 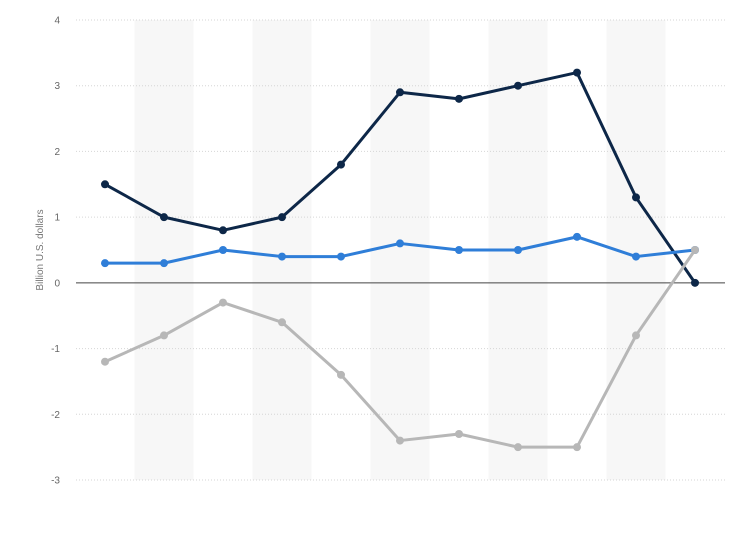 I want to click on y-tick-label: 1, so click(x=57, y=218).